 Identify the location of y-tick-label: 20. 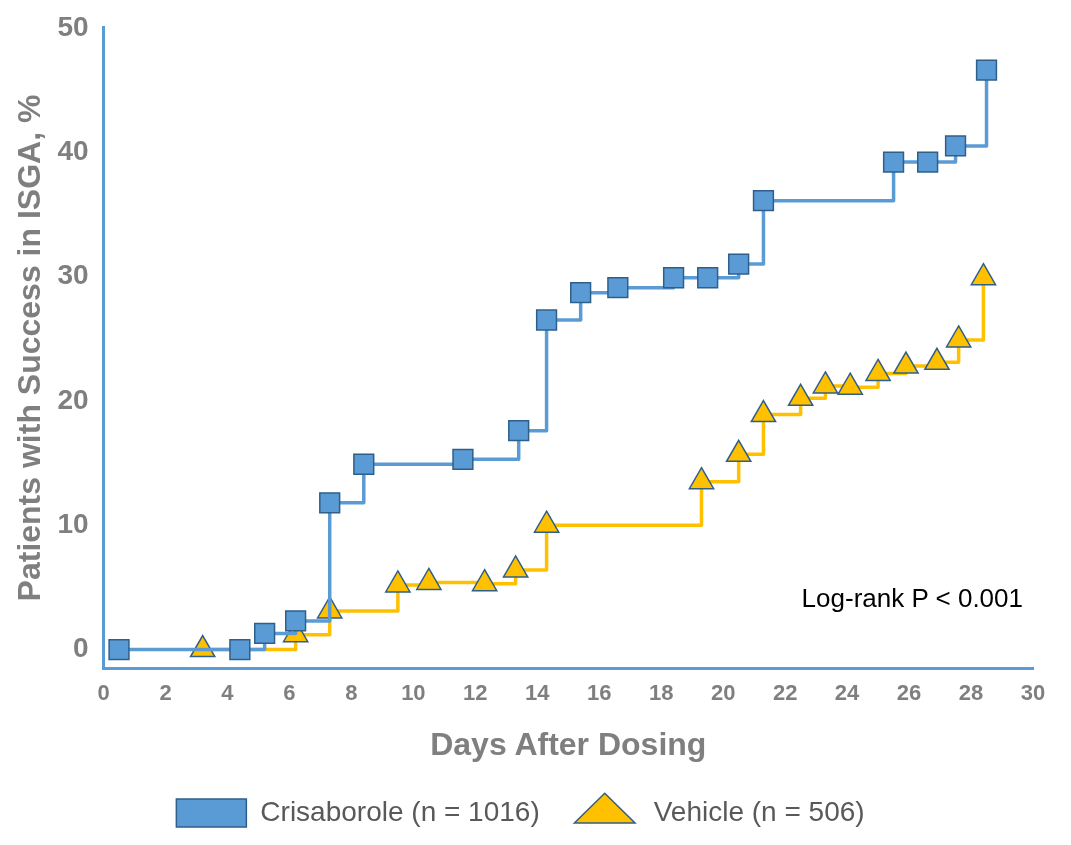
(73, 399).